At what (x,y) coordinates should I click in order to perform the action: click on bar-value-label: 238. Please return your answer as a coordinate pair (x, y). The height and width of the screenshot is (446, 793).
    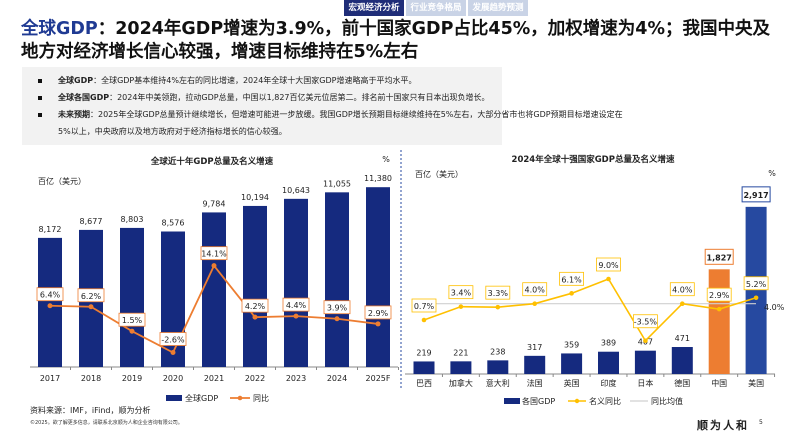
    Looking at the image, I should click on (497, 351).